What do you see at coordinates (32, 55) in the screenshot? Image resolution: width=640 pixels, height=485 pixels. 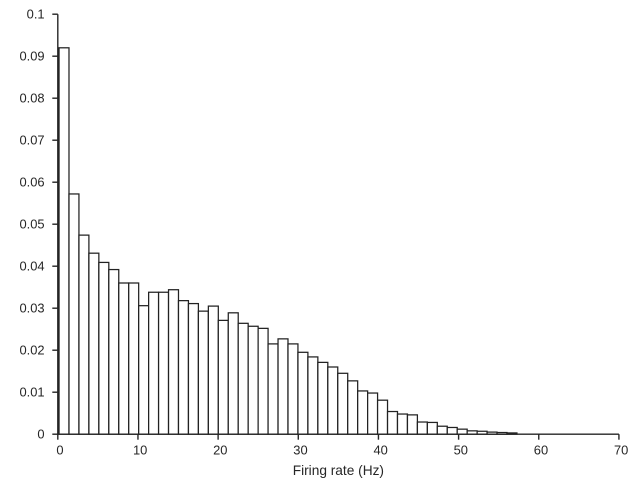 I see `svg-text: 0.09` at bounding box center [32, 55].